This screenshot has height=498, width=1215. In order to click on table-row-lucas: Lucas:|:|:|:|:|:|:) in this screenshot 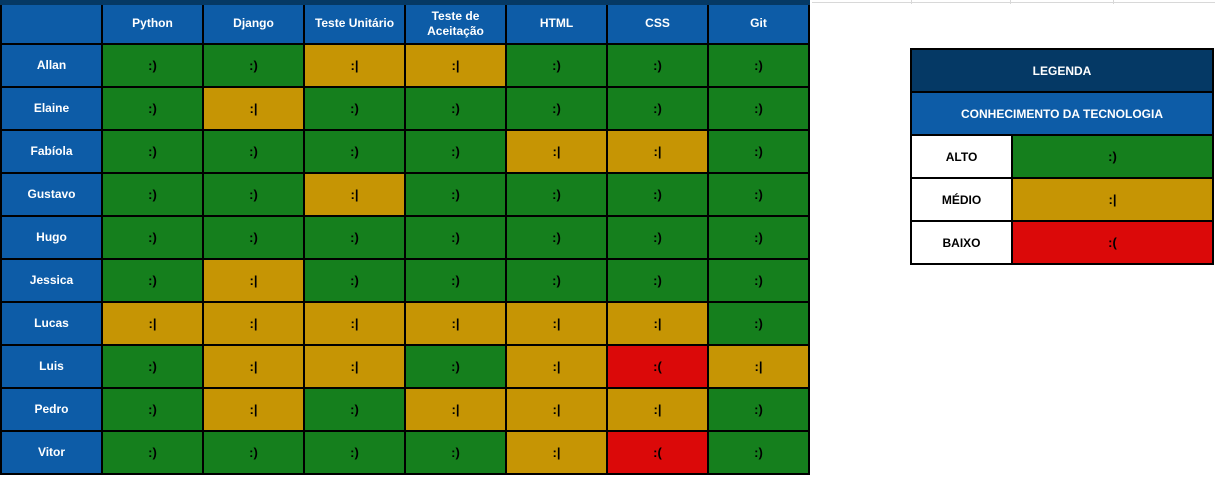, I will do `click(405, 323)`.